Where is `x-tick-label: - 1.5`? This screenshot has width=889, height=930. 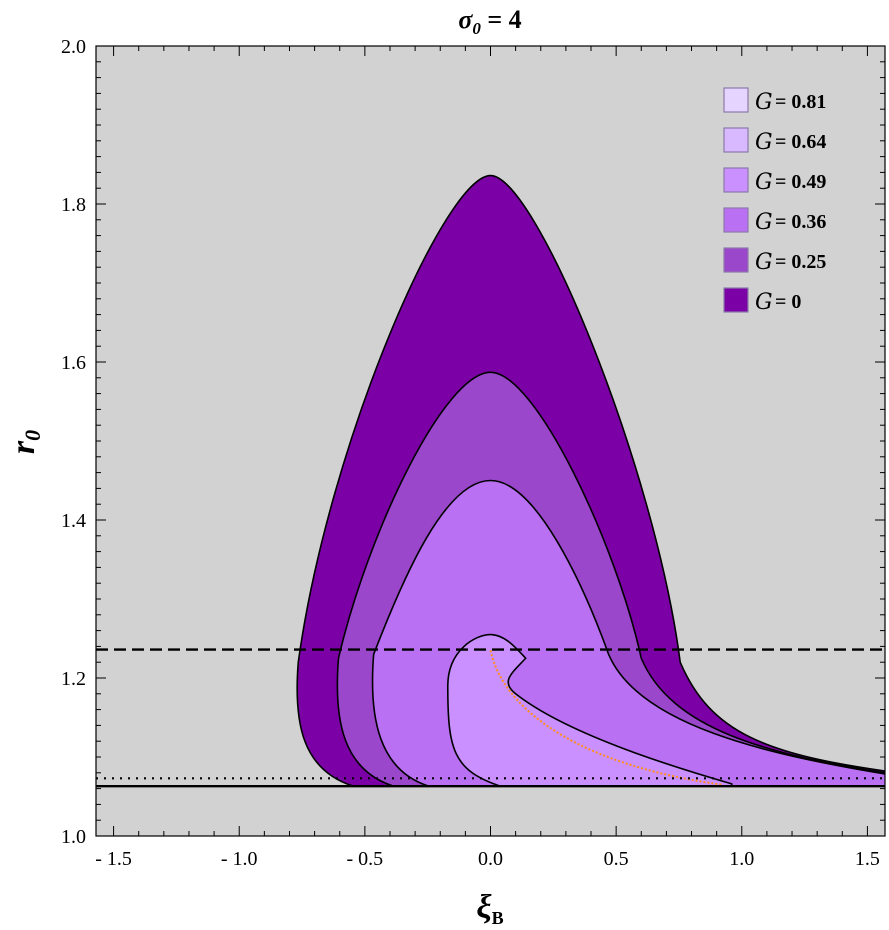 x-tick-label: - 1.5 is located at coordinates (113, 859).